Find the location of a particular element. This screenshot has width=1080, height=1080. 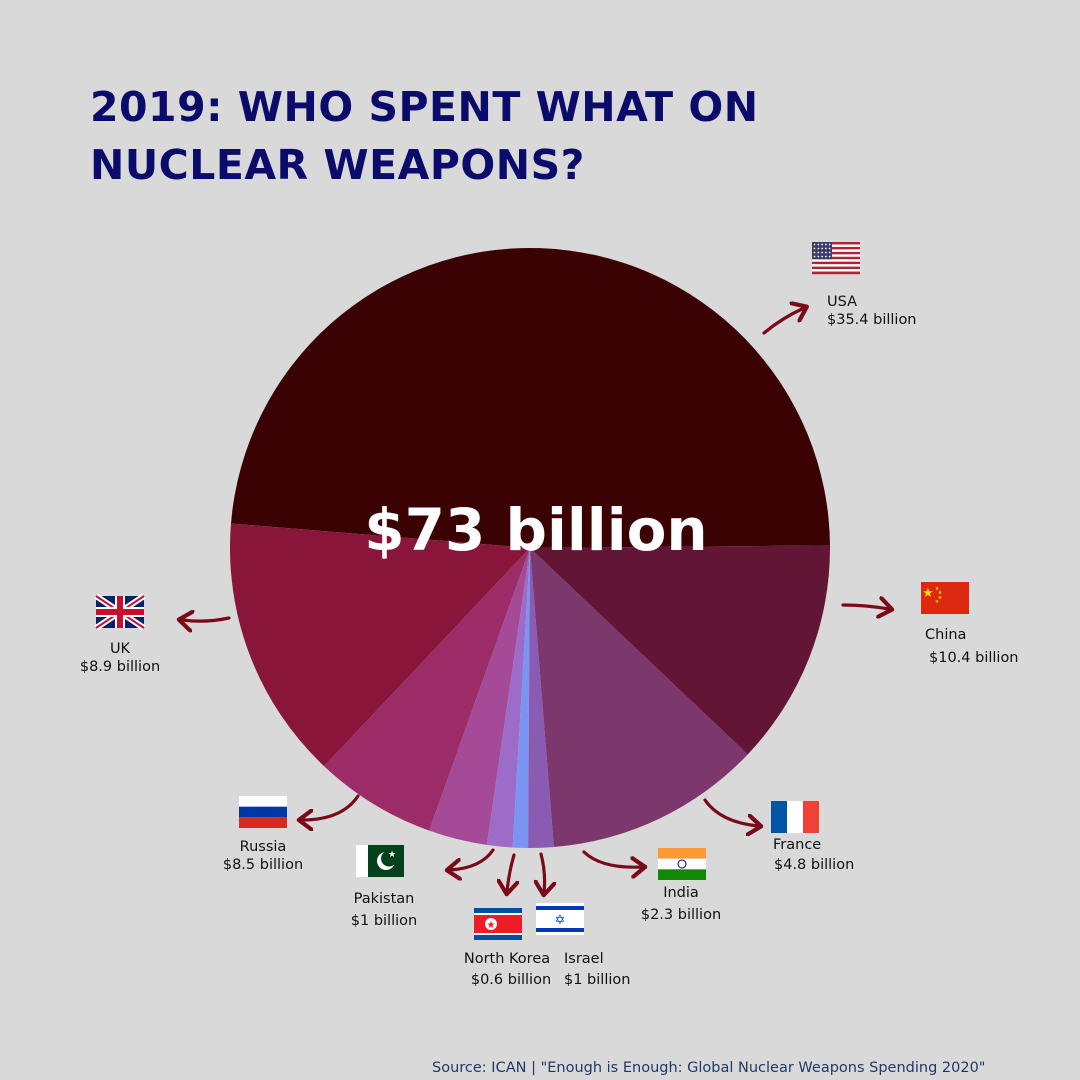

label-usa: USA is located at coordinates (842, 302).